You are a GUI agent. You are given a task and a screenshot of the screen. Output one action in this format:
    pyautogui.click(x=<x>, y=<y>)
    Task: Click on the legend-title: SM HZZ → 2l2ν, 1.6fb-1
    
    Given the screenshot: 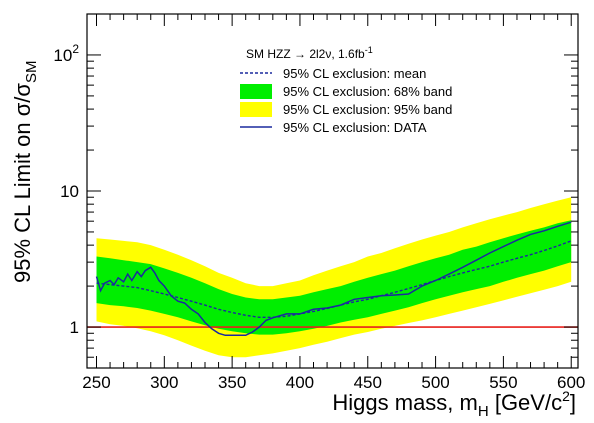 What is the action you would take?
    pyautogui.click(x=309, y=53)
    